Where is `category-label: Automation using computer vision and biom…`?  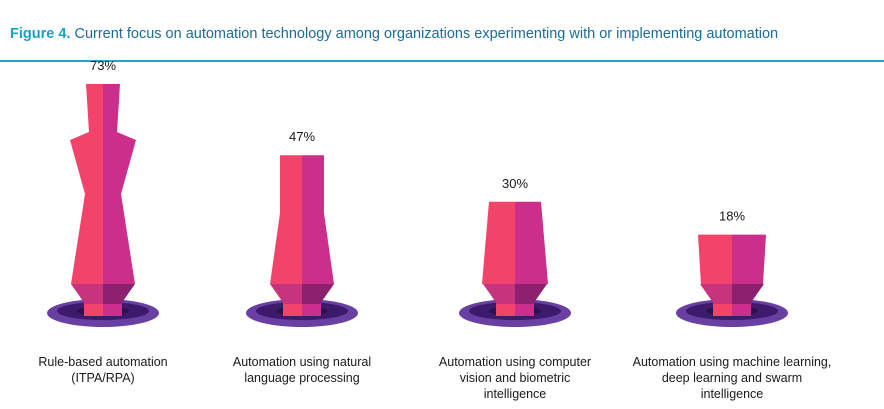
category-label: Automation using computer vision and biom… is located at coordinates (515, 378).